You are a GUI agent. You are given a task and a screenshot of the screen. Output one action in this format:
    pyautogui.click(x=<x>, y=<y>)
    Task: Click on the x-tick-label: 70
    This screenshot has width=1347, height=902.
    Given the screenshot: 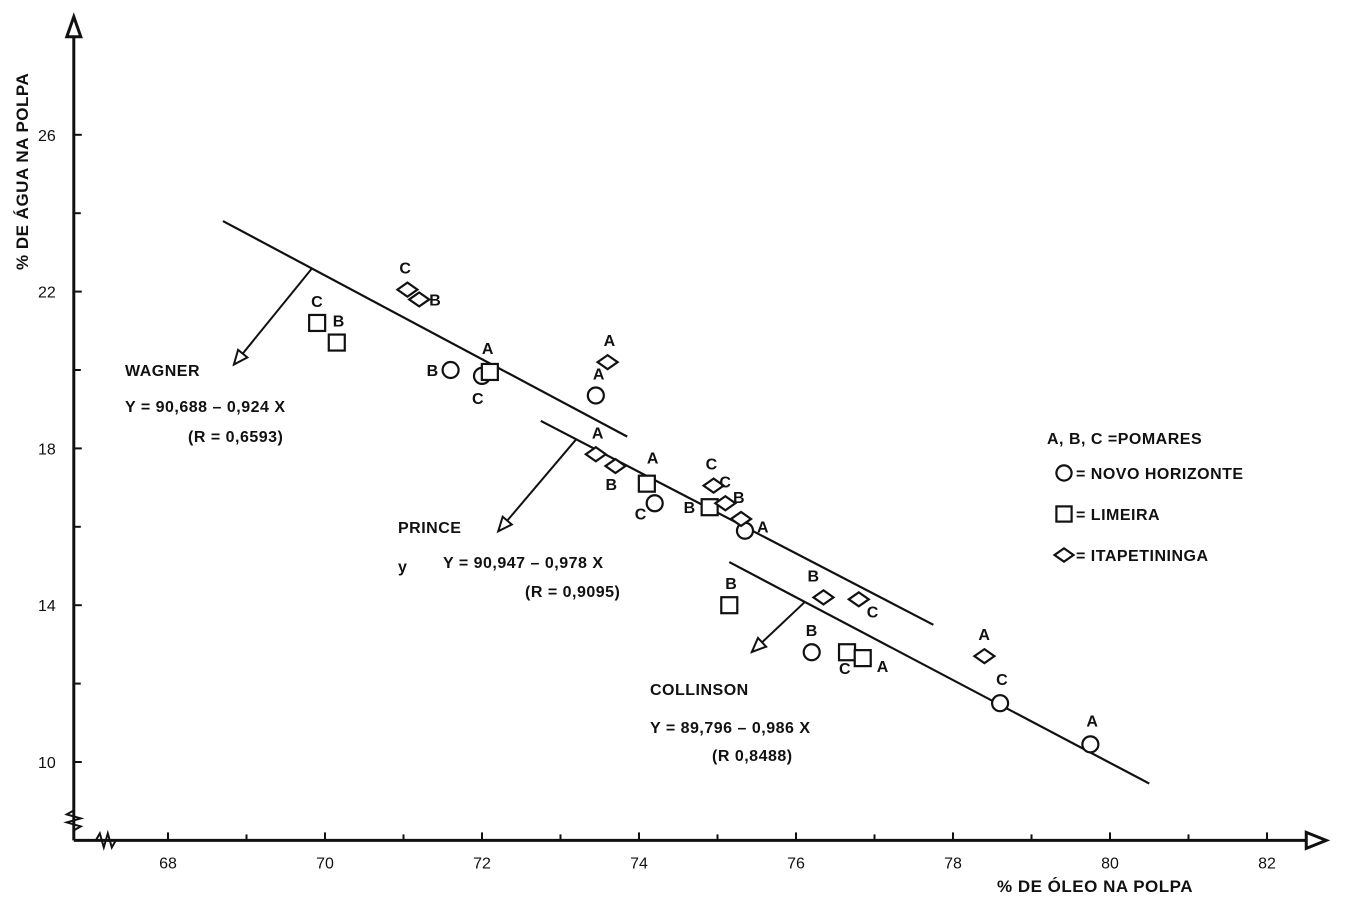 What is the action you would take?
    pyautogui.click(x=325, y=863)
    